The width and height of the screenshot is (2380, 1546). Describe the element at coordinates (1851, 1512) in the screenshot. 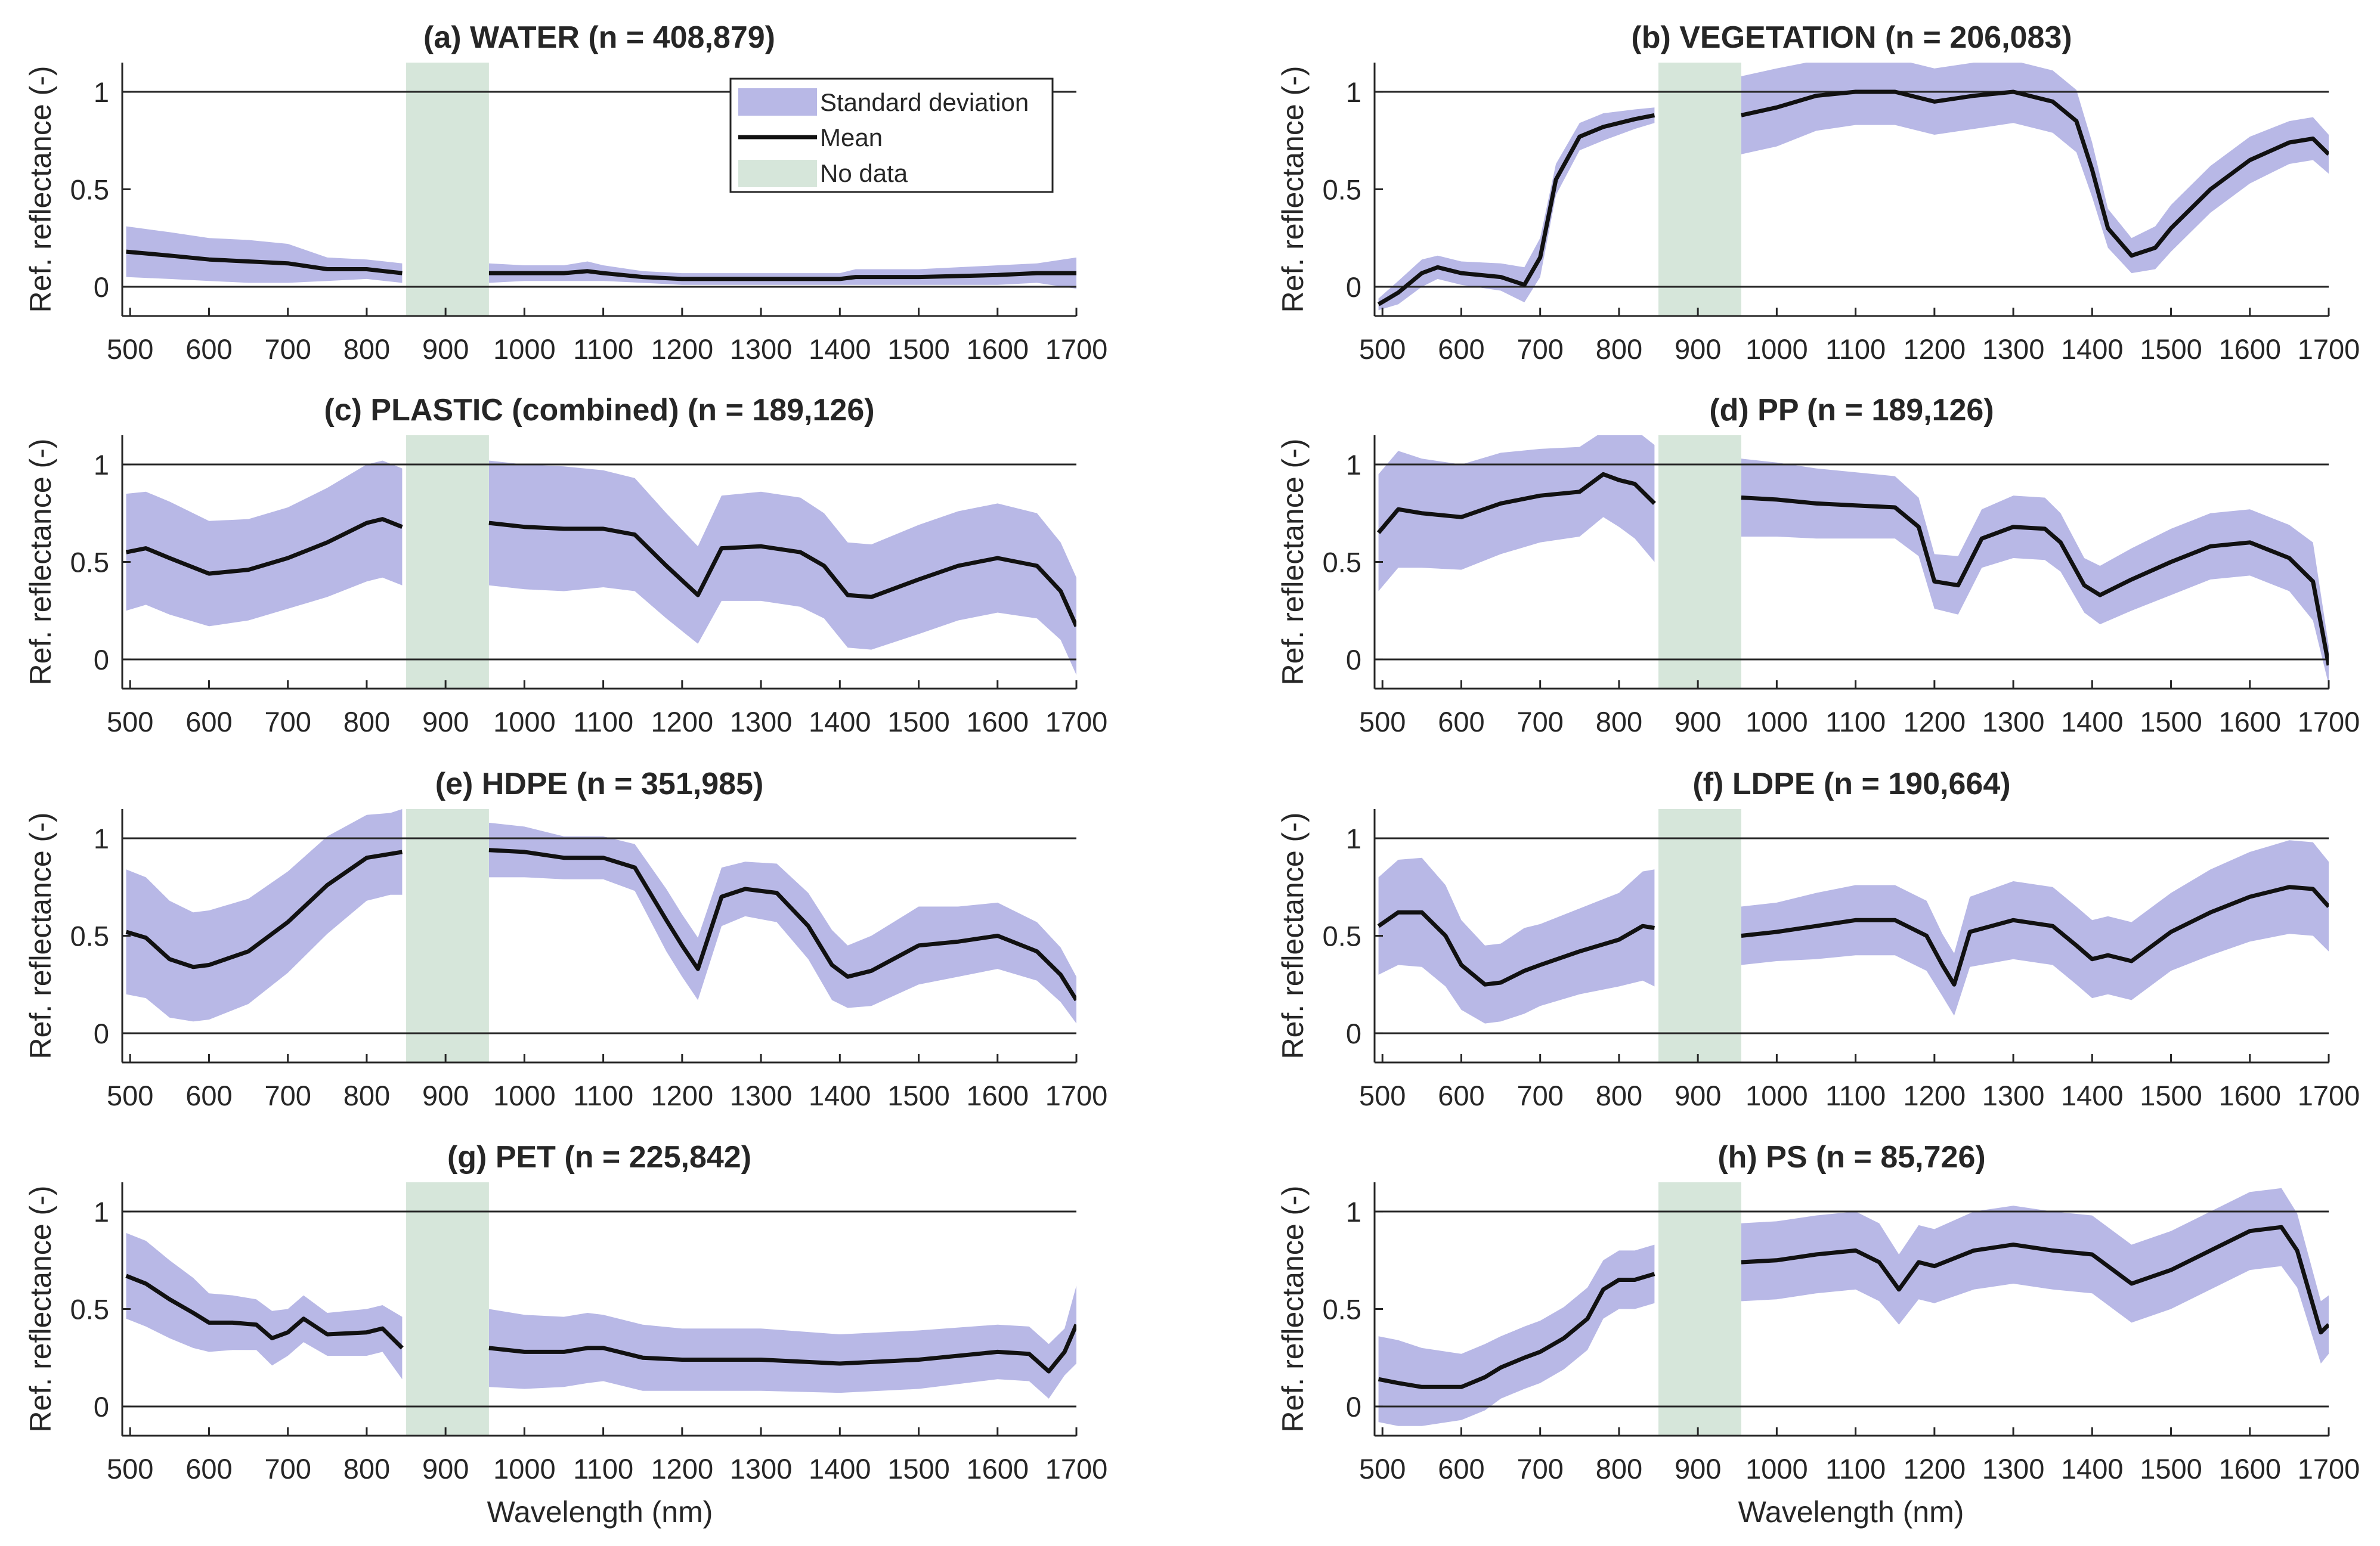

I see `x-axis-label-right: Wavelength (nm)` at that location.